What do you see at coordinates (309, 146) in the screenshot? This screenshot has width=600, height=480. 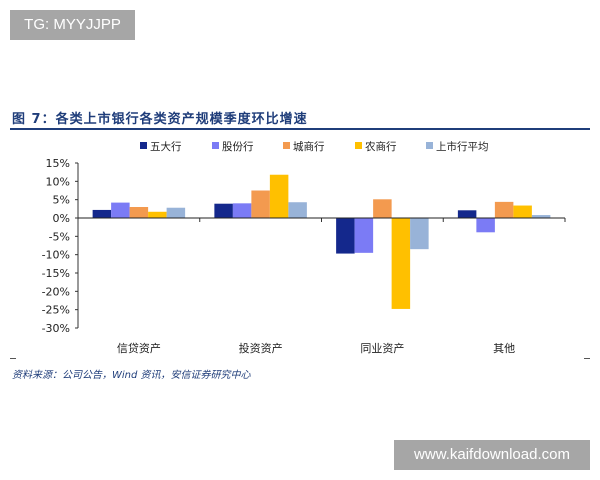 I see `legend-label: 城商行` at bounding box center [309, 146].